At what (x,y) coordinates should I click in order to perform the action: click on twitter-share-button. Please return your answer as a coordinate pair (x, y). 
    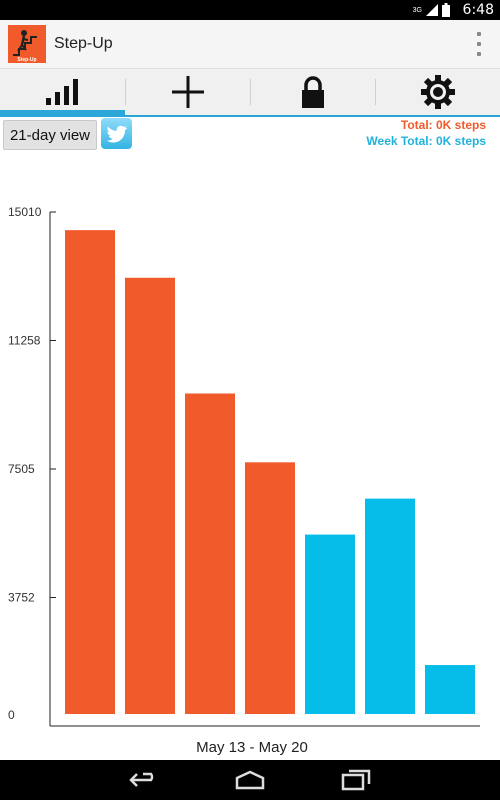
    Looking at the image, I should click on (116, 133).